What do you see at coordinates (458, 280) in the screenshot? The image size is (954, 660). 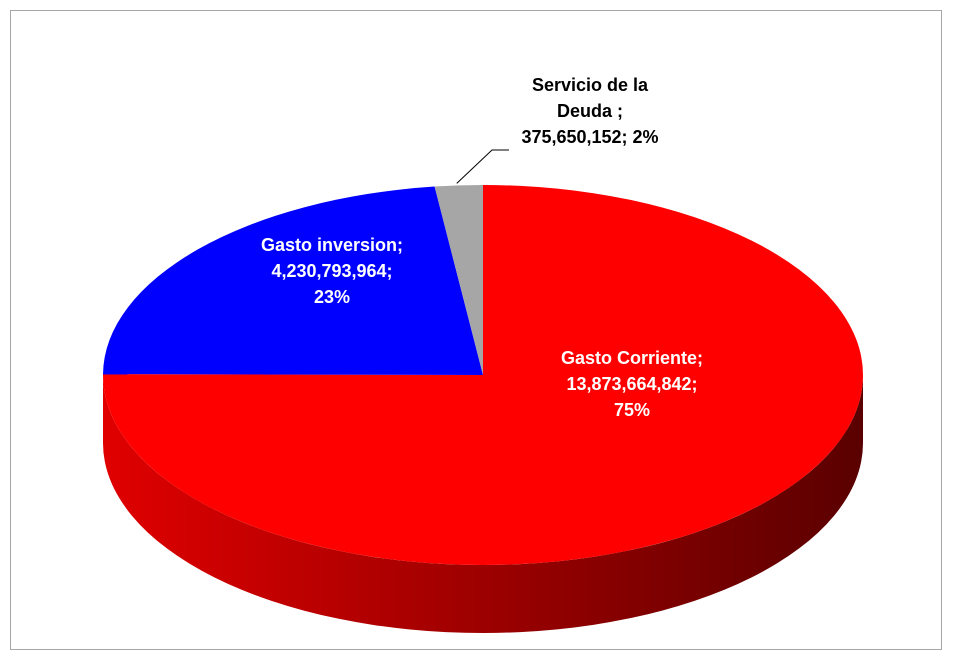 I see `pie-slice-servicio-de-la-deuda` at bounding box center [458, 280].